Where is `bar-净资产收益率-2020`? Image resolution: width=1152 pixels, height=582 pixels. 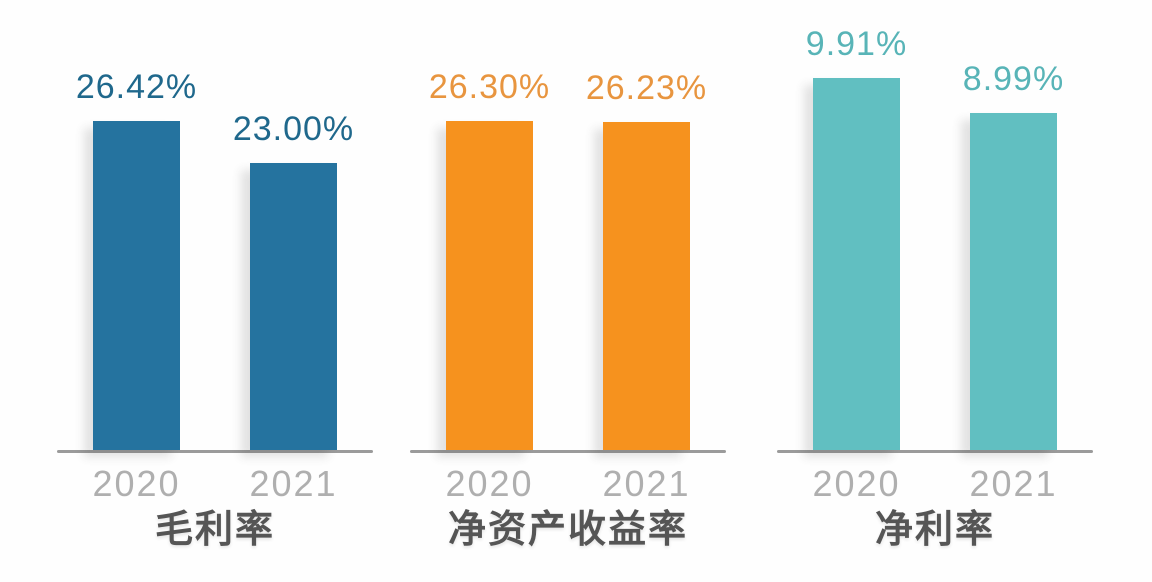 bar-净资产收益率-2020 is located at coordinates (489, 285).